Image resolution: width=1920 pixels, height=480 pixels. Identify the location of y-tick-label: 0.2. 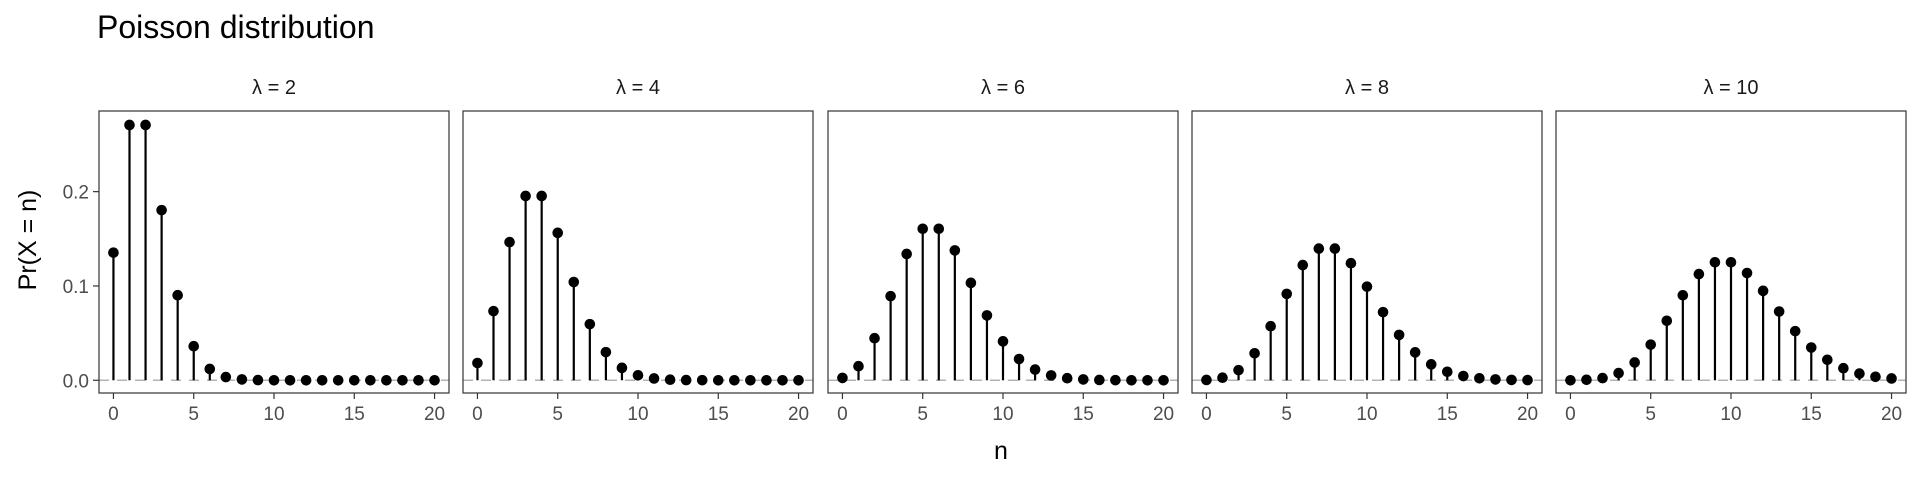
(76, 193).